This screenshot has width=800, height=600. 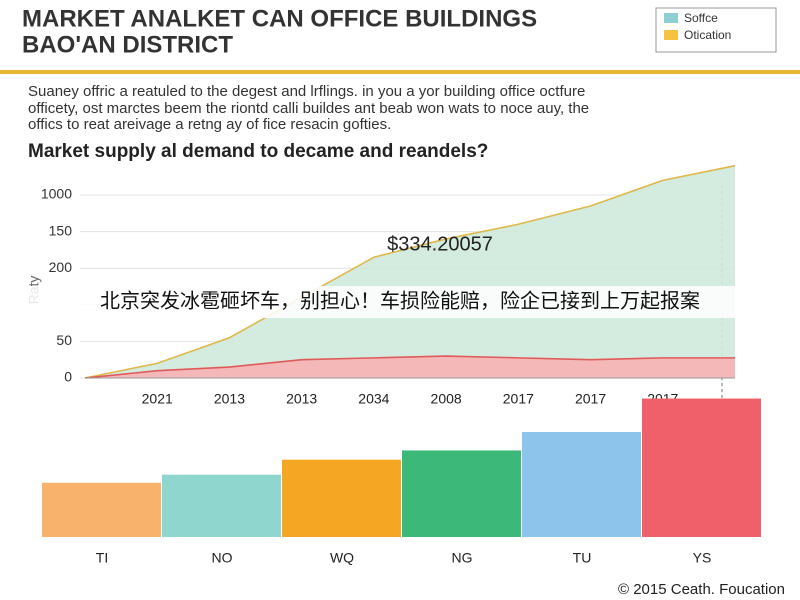 What do you see at coordinates (462, 558) in the screenshot?
I see `x-tick-label: NG` at bounding box center [462, 558].